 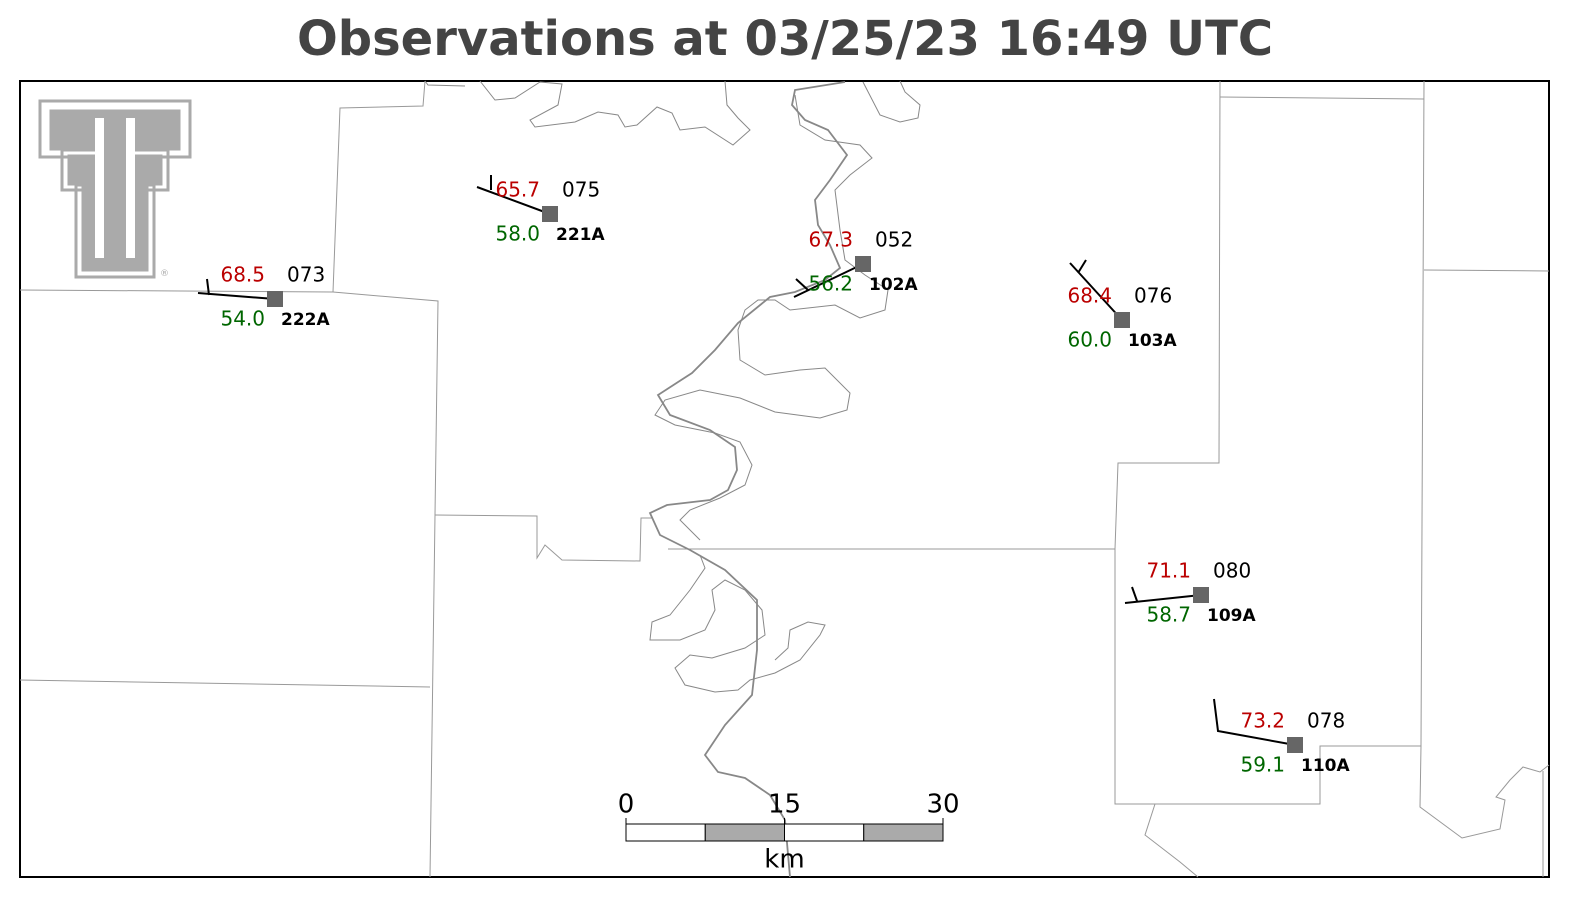 I want to click on pressure: 052, so click(x=894, y=240).